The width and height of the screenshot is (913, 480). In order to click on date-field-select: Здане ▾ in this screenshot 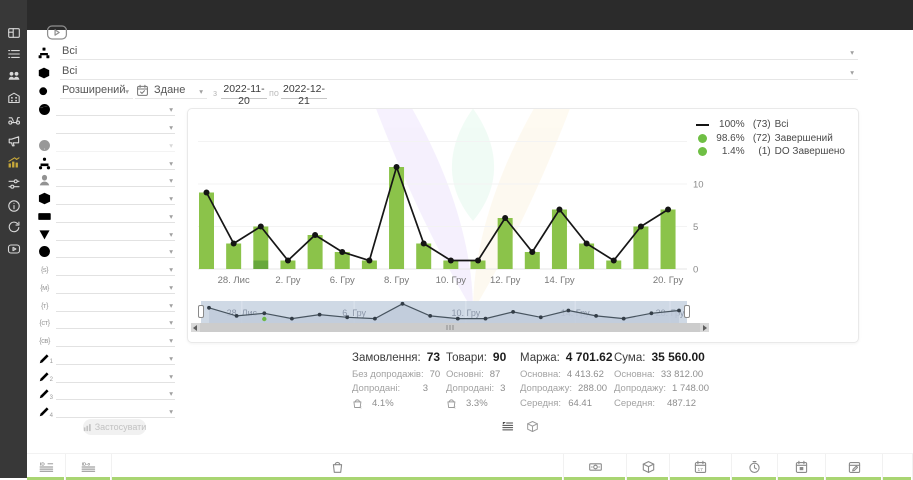, I will do `click(171, 91)`.